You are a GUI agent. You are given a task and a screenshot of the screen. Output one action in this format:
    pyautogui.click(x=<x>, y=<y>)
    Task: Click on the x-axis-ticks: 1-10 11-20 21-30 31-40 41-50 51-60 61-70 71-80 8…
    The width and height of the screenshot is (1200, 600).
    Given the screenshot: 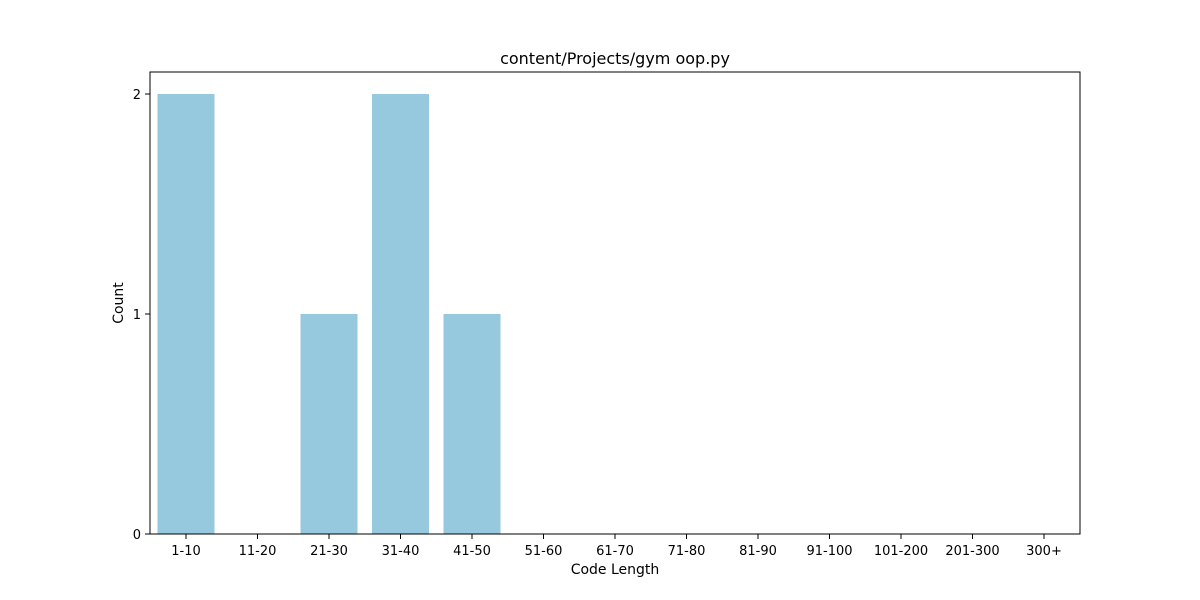 What is the action you would take?
    pyautogui.click(x=616, y=546)
    